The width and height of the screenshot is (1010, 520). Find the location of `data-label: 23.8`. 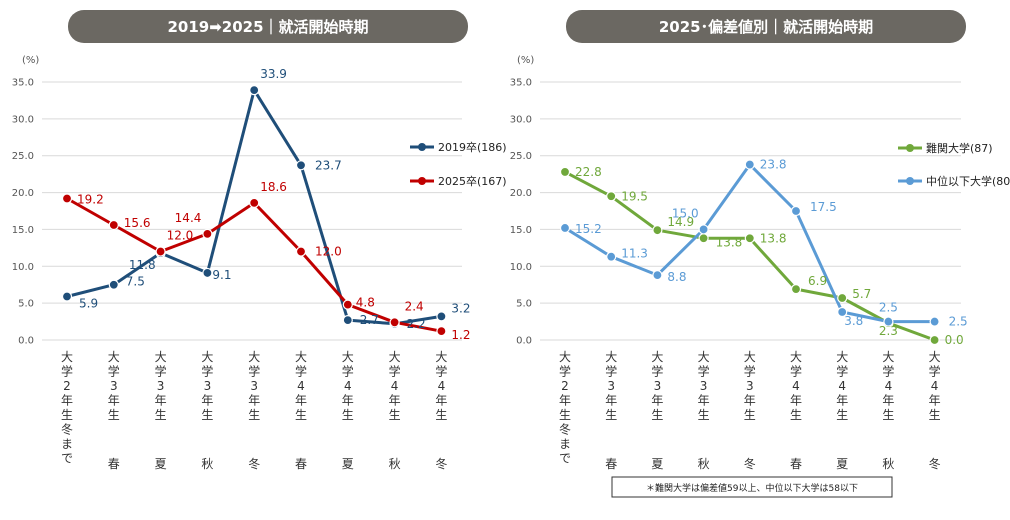

data-label: 23.8 is located at coordinates (773, 165).